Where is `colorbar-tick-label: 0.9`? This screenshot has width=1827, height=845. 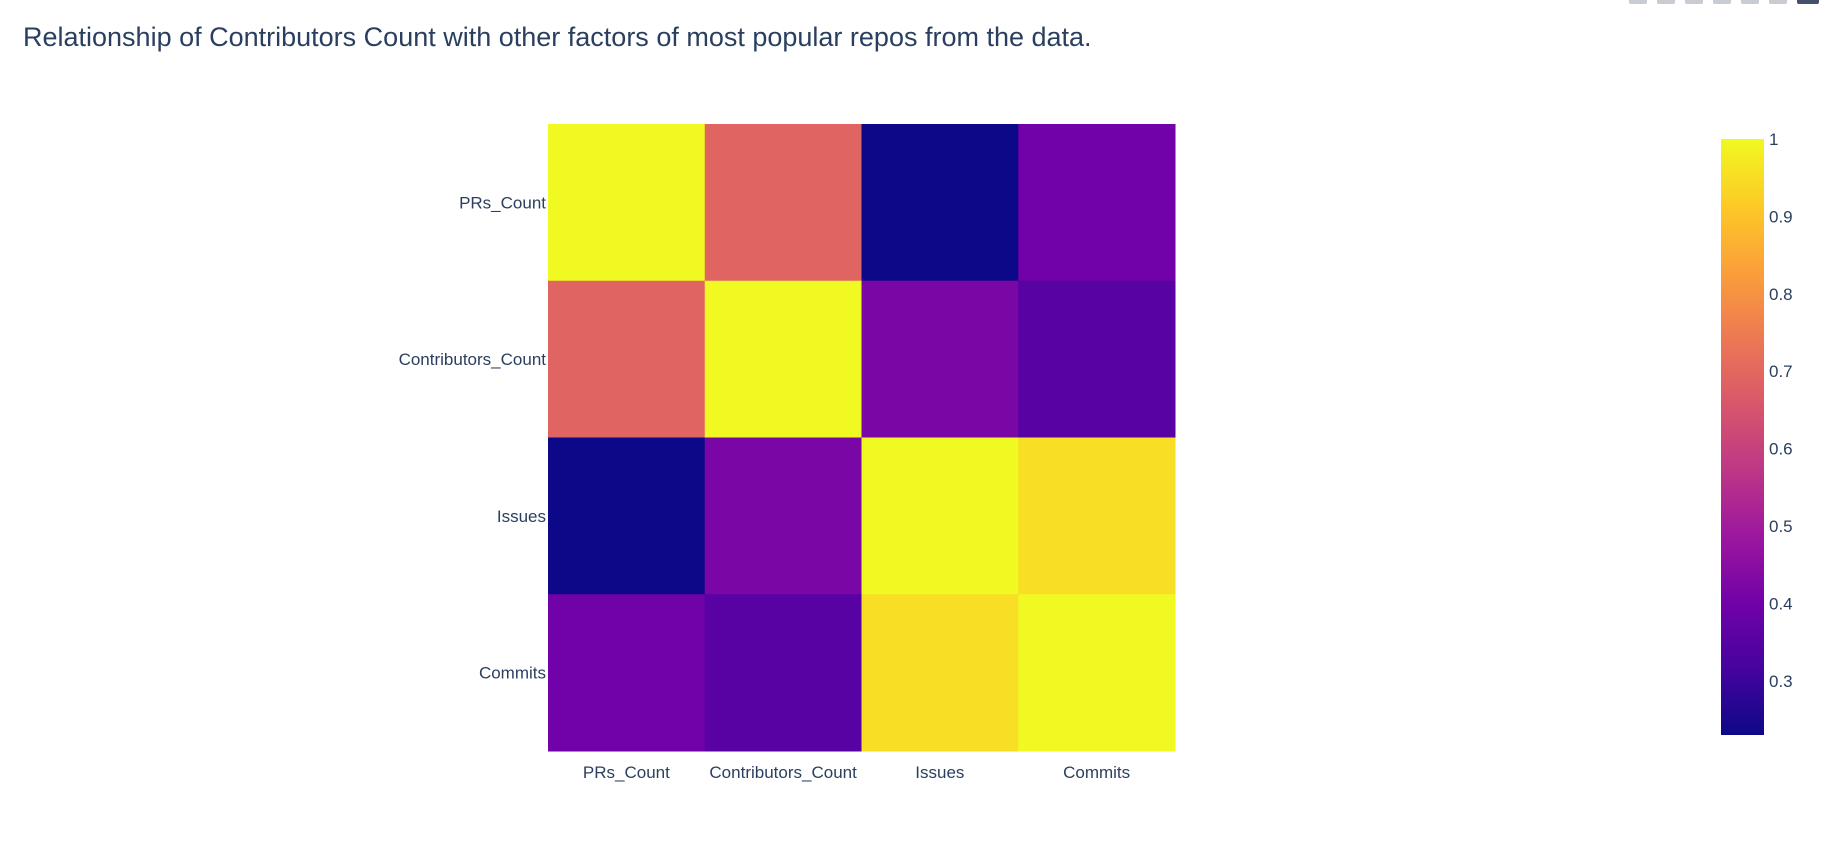
colorbar-tick-label: 0.9 is located at coordinates (1781, 216).